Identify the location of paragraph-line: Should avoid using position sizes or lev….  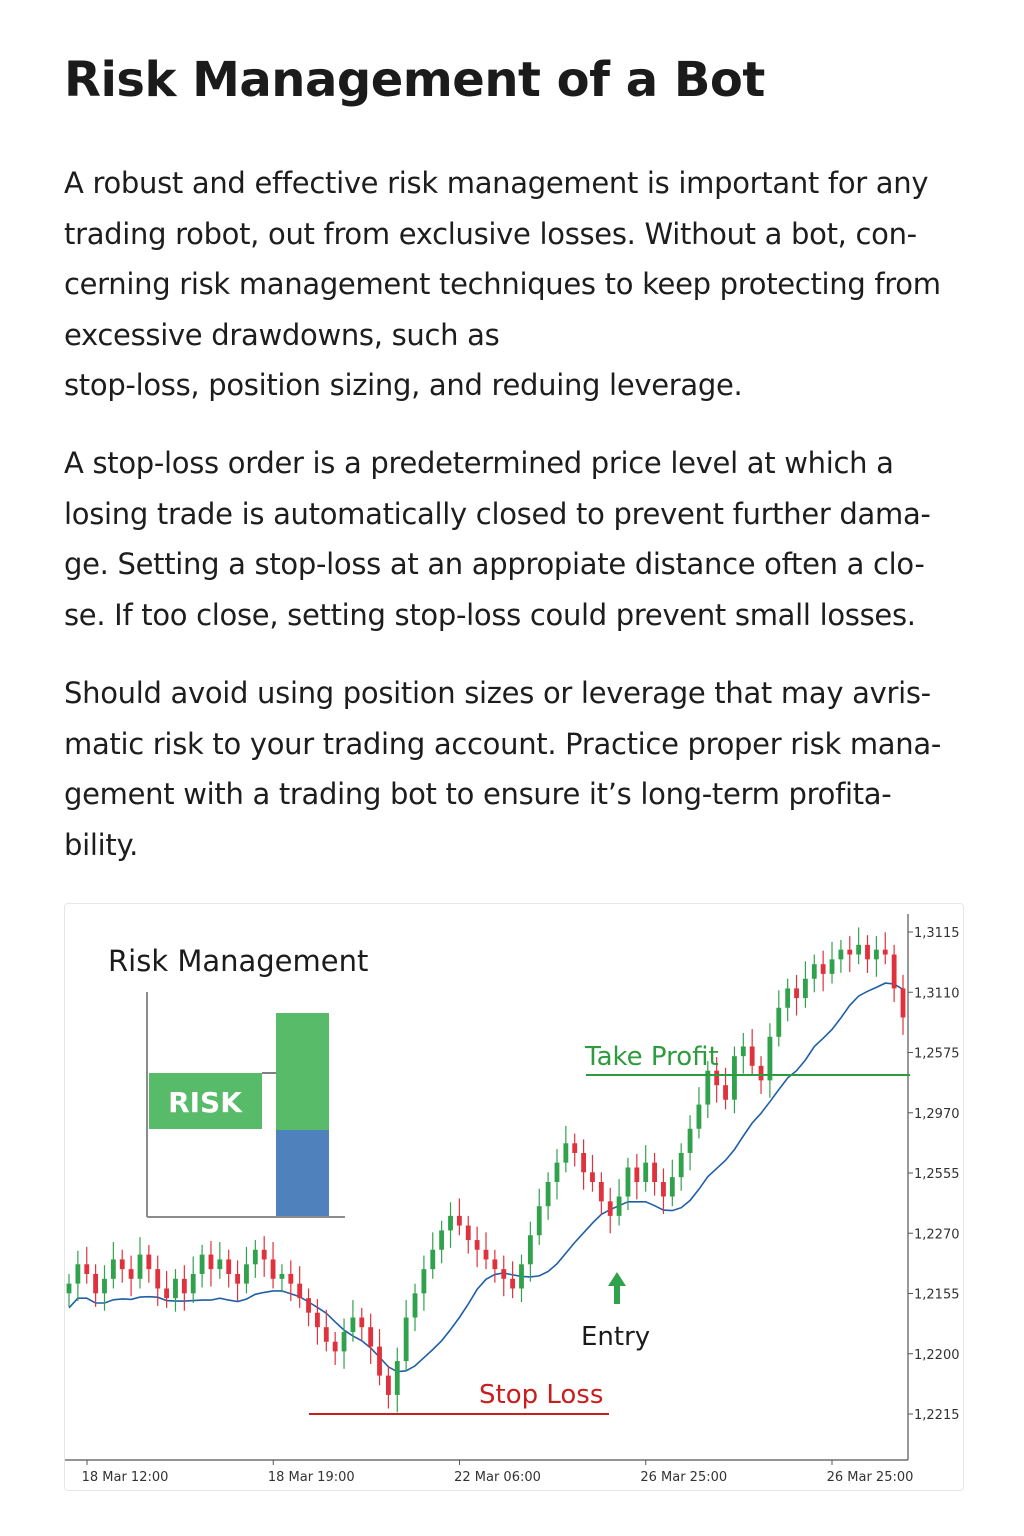
(497, 693).